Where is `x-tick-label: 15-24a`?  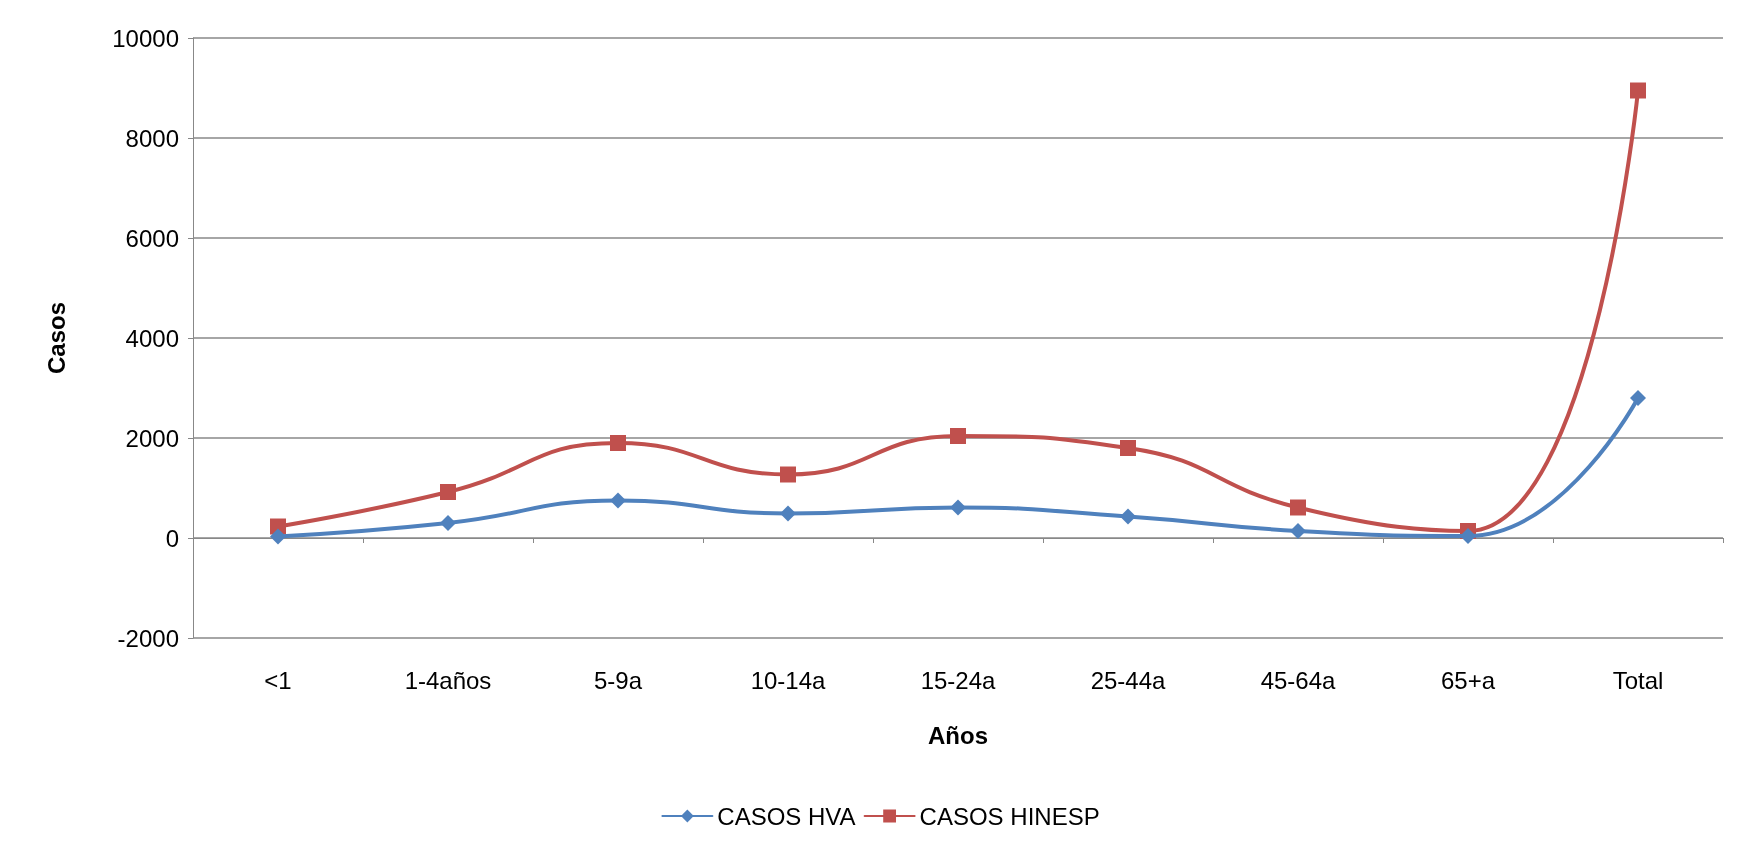 x-tick-label: 15-24a is located at coordinates (958, 680).